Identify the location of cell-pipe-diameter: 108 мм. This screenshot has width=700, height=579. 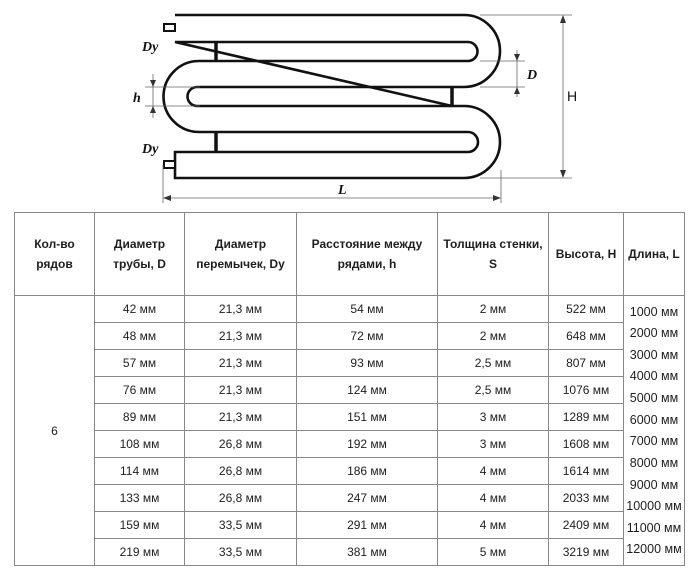
(139, 444).